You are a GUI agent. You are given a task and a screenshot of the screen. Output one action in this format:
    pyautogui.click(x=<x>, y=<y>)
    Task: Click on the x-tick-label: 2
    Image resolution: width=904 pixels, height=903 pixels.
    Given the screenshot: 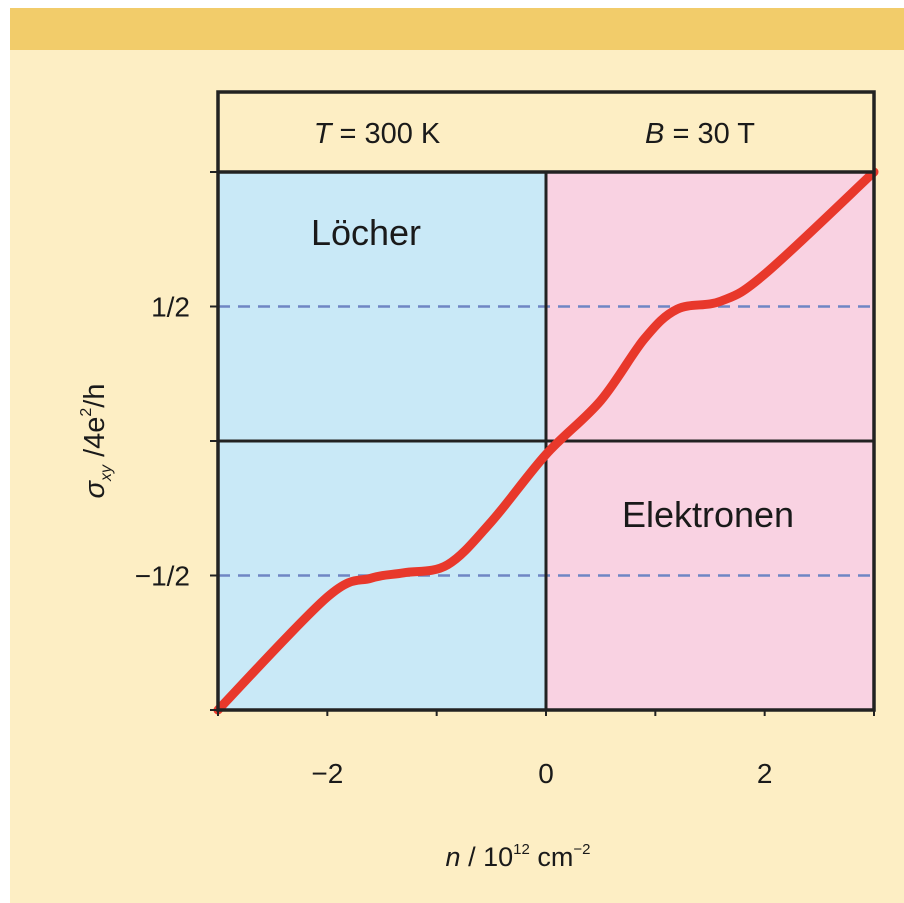 What is the action you would take?
    pyautogui.click(x=765, y=773)
    